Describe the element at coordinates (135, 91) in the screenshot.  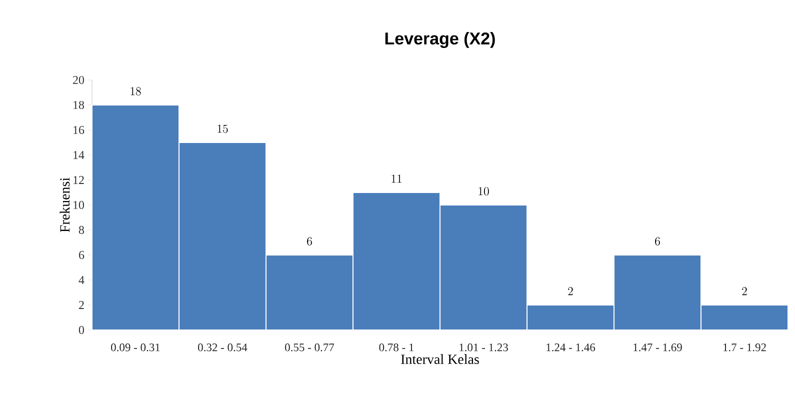
I see `data-label: 18` at that location.